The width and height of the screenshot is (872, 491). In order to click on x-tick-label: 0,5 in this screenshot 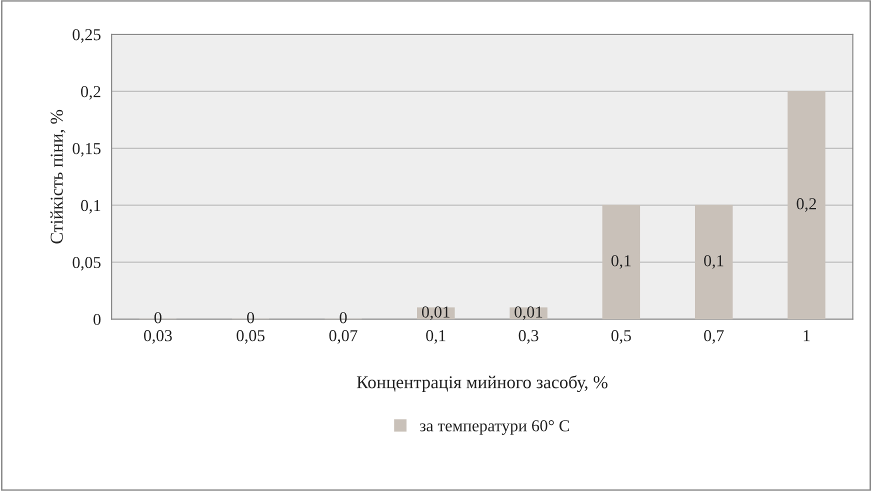, I will do `click(621, 337)`.